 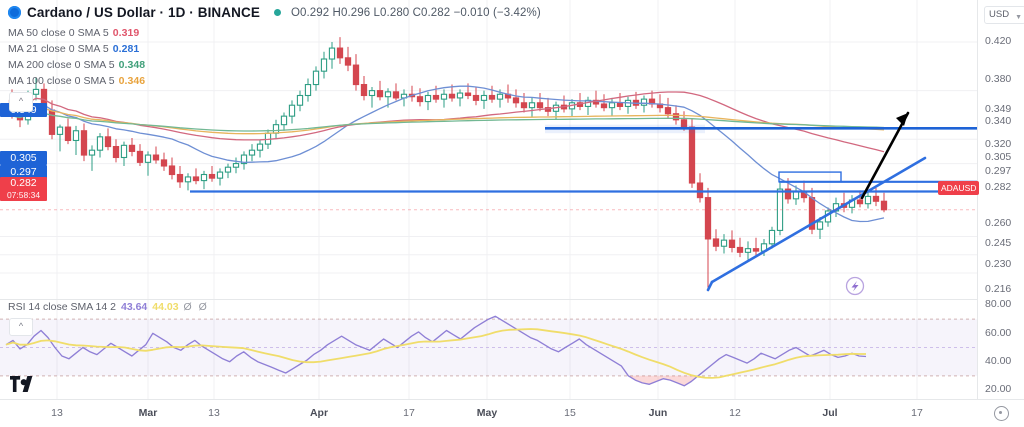 What do you see at coordinates (319, 413) in the screenshot?
I see `time-tick-label: Apr` at bounding box center [319, 413].